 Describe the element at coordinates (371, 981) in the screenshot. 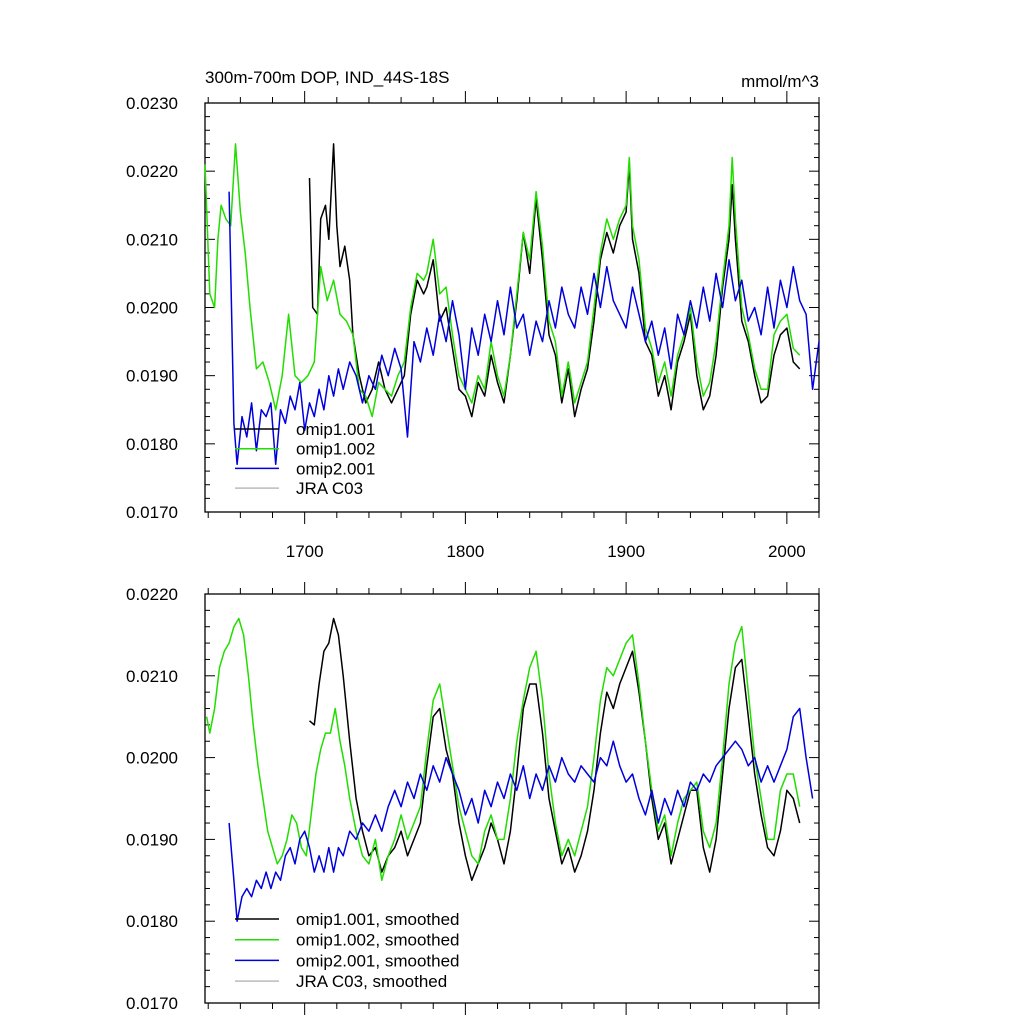

I see `legend-label: JRA C03, smoothed` at that location.